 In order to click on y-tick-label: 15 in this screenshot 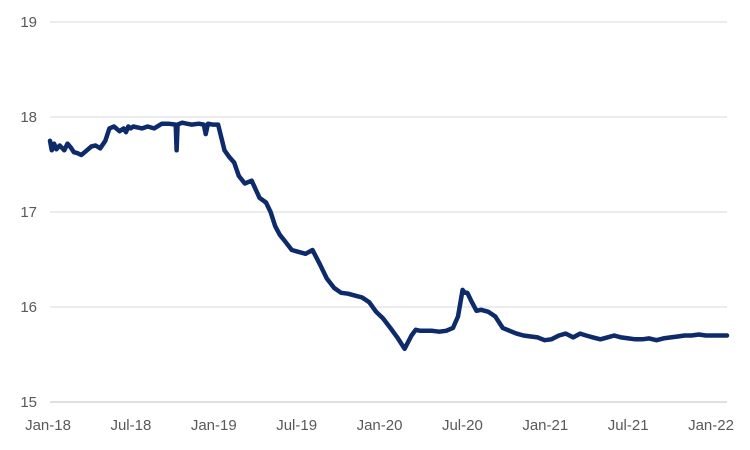, I will do `click(28, 402)`.